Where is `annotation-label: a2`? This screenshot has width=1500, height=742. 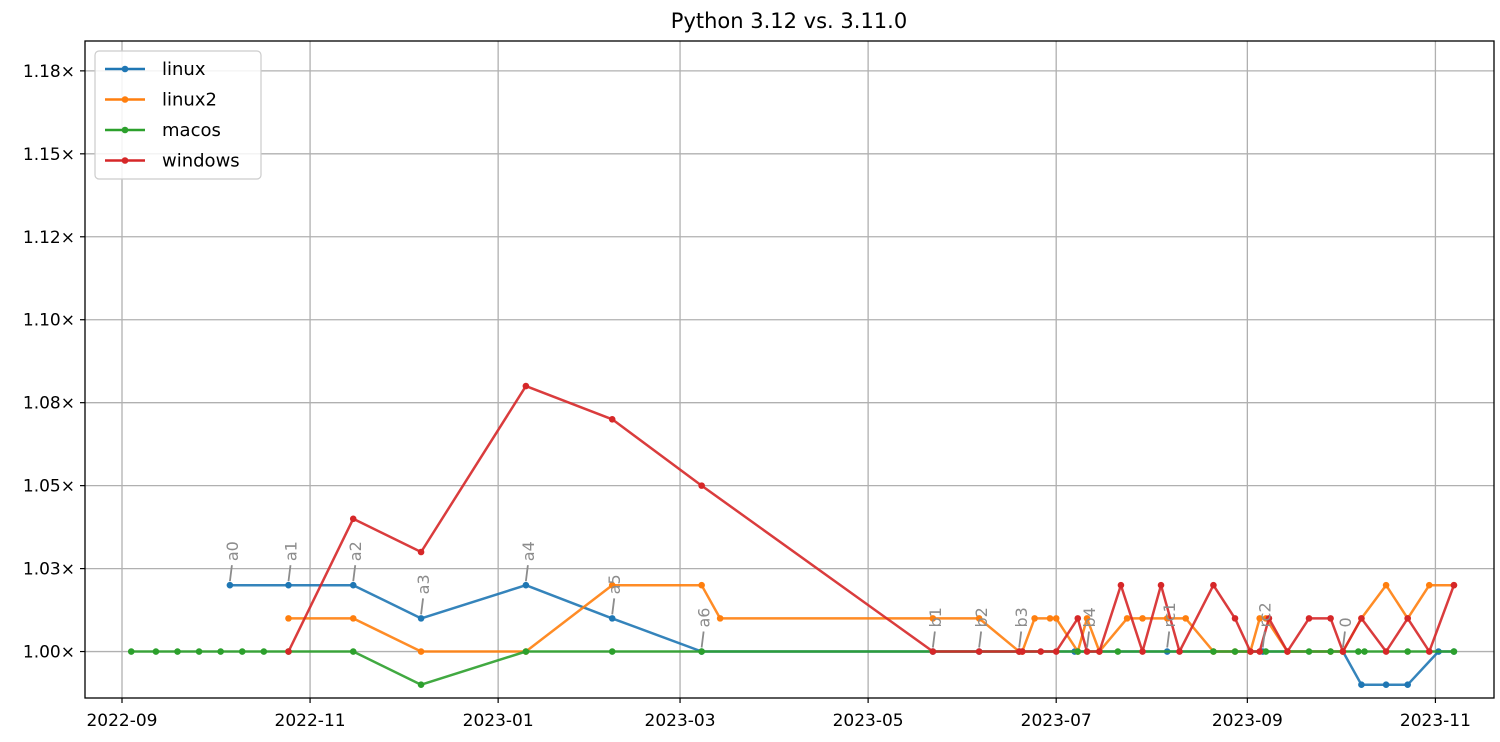
annotation-label: a2 is located at coordinates (355, 551).